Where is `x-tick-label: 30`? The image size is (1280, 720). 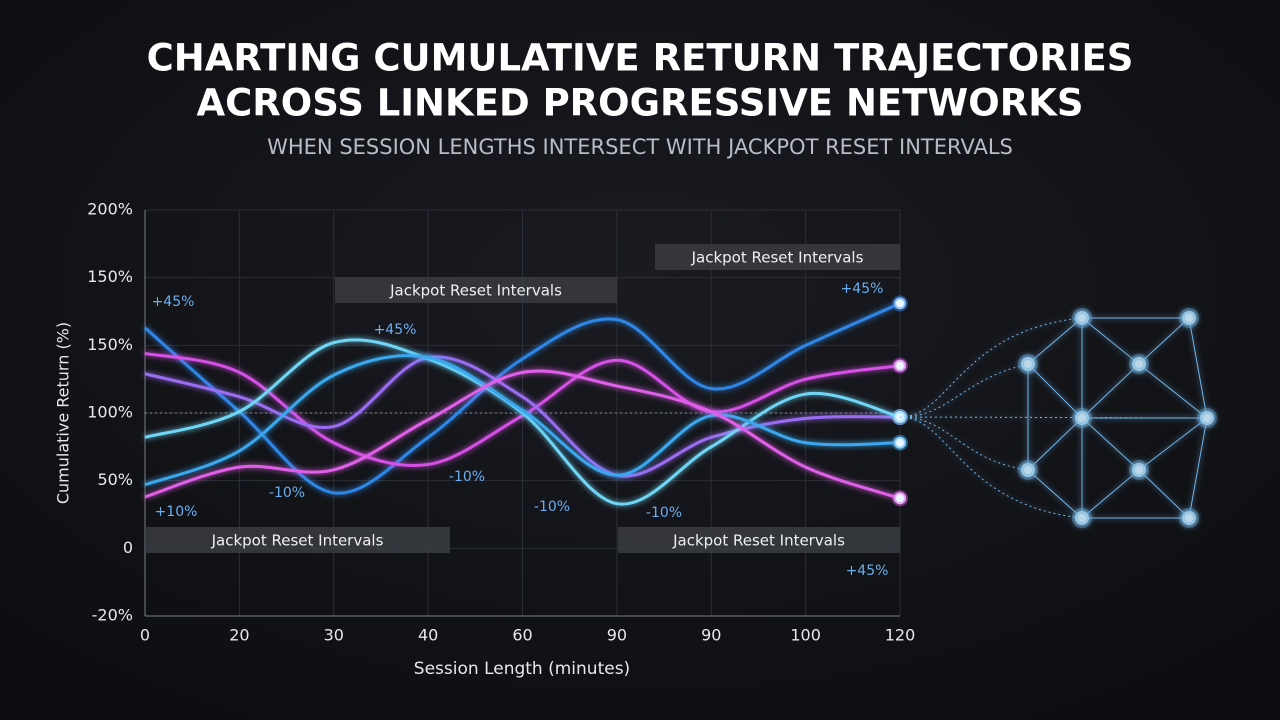 x-tick-label: 30 is located at coordinates (334, 635).